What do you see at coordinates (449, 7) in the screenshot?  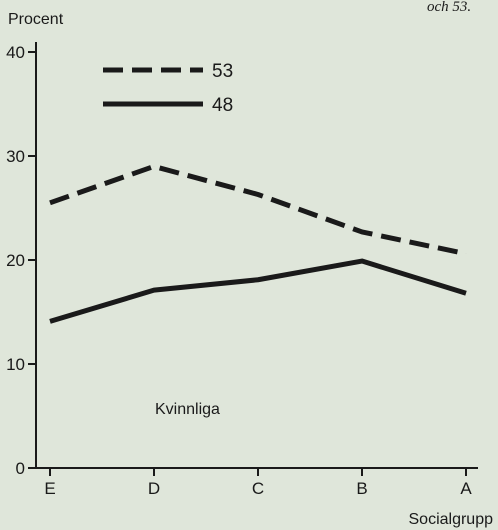 I see `header-fragment: och 53.` at bounding box center [449, 7].